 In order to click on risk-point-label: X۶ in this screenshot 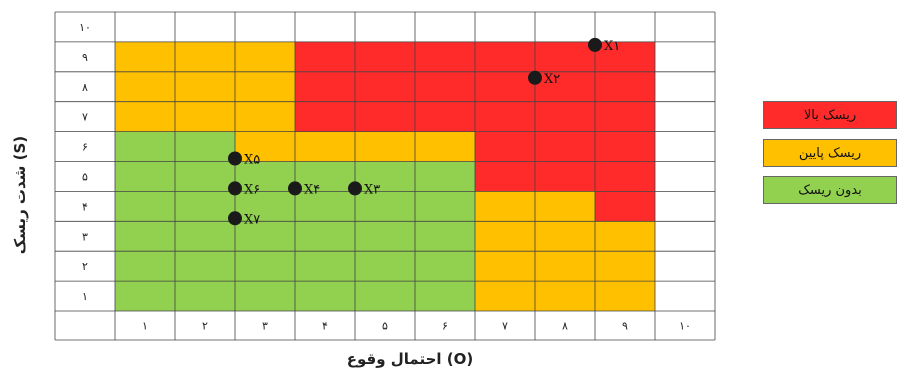, I will do `click(252, 189)`.